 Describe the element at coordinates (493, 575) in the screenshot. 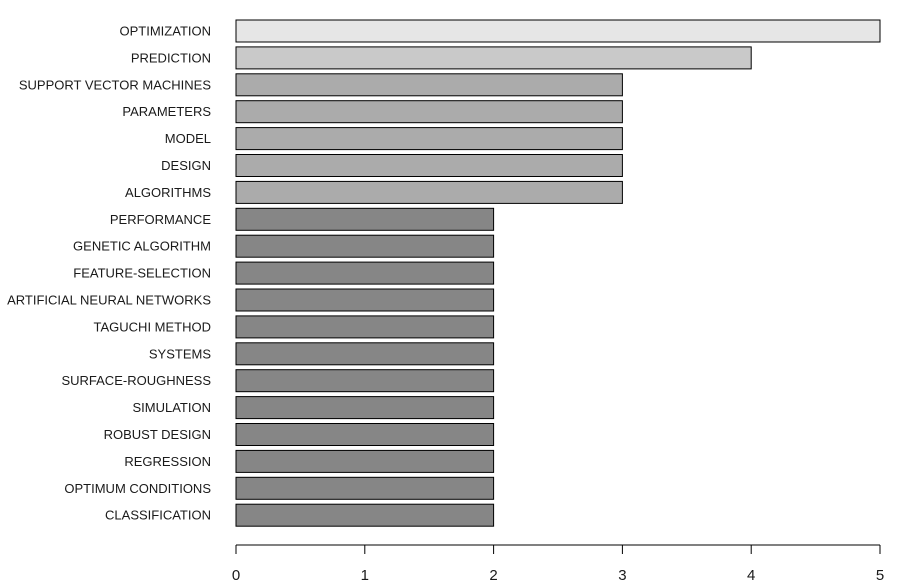

I see `x-tick-label: 2` at that location.